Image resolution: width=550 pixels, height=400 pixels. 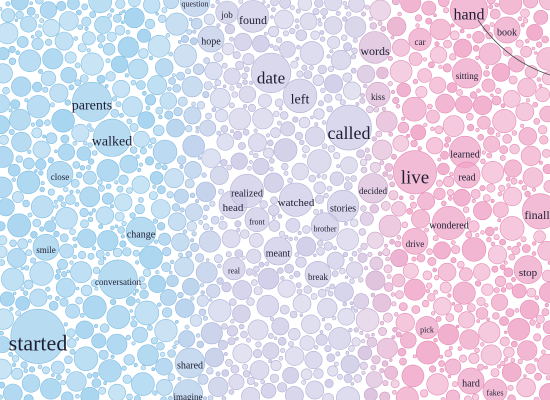 I want to click on word-label: book, so click(x=507, y=33).